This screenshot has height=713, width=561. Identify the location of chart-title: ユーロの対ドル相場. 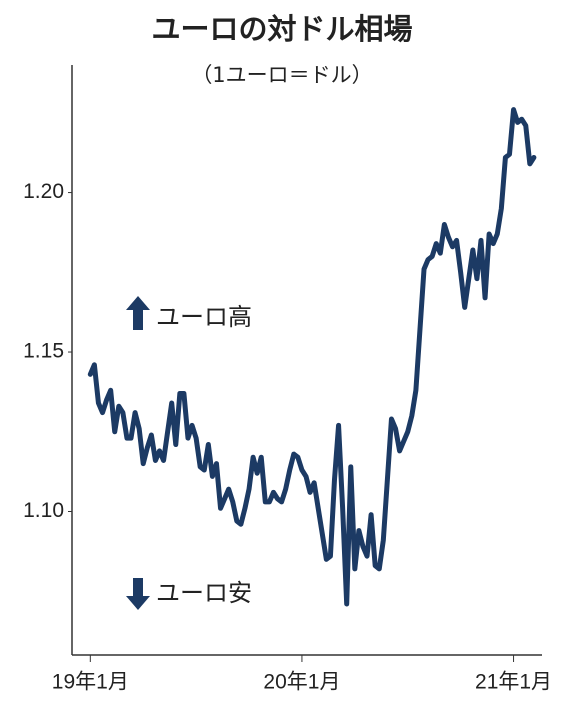
(281, 29).